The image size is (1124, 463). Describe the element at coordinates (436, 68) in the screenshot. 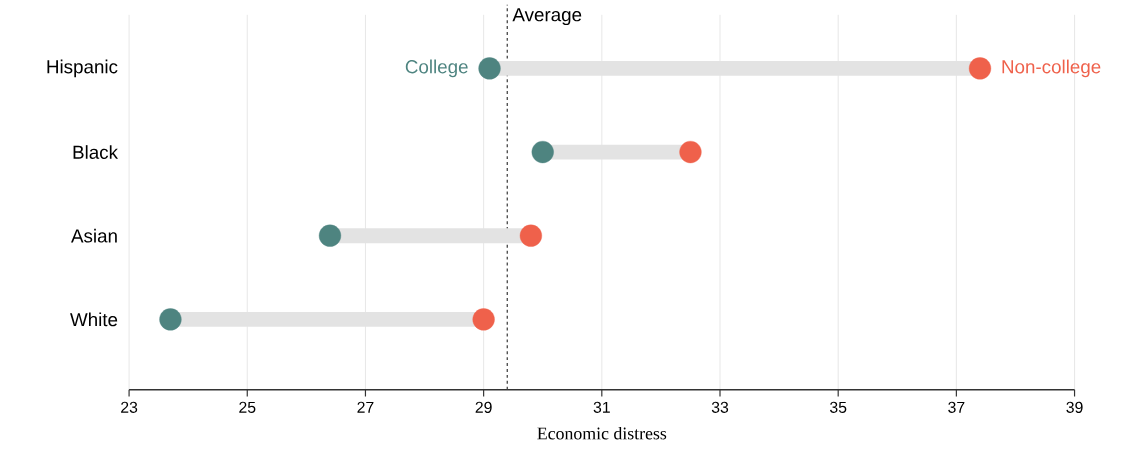

I see `series-label: College` at that location.